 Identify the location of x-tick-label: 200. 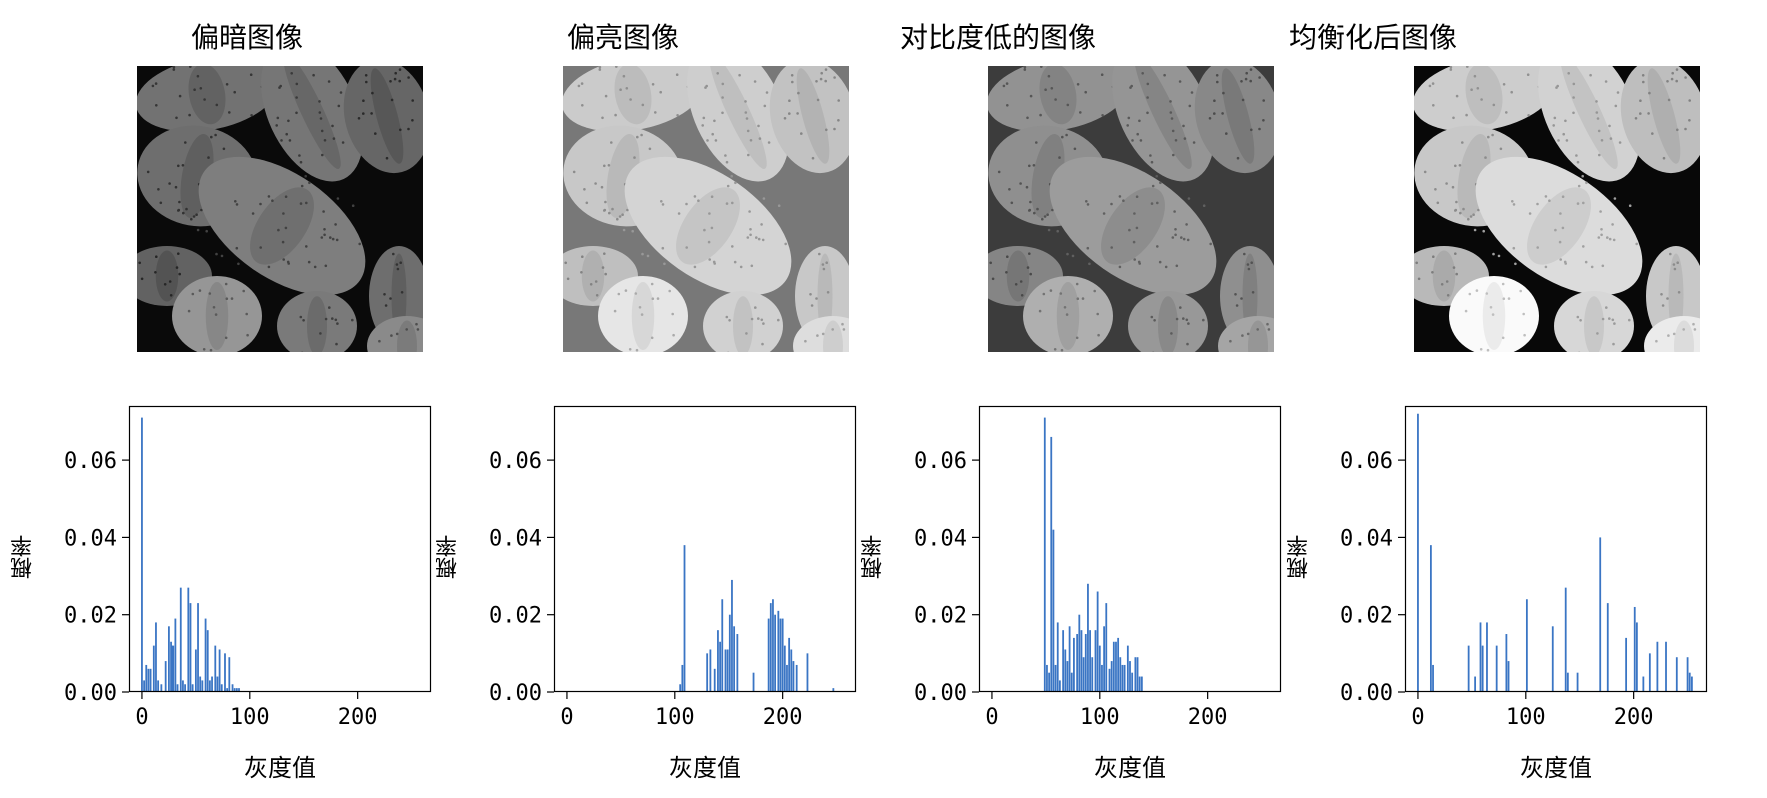
(1634, 717).